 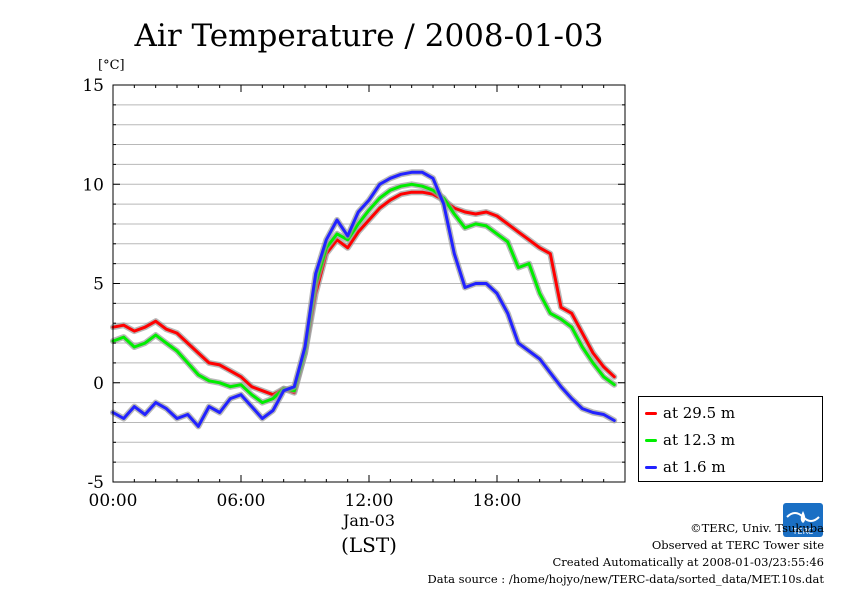 I want to click on x-axis-date-label: Jan-03, so click(x=368, y=520).